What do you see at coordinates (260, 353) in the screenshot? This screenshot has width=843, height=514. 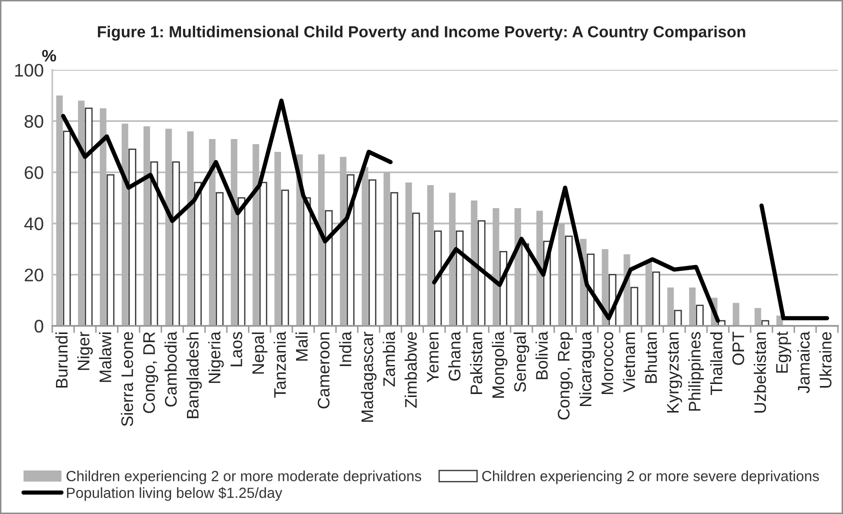 I see `x-tick-label: Nepal` at bounding box center [260, 353].